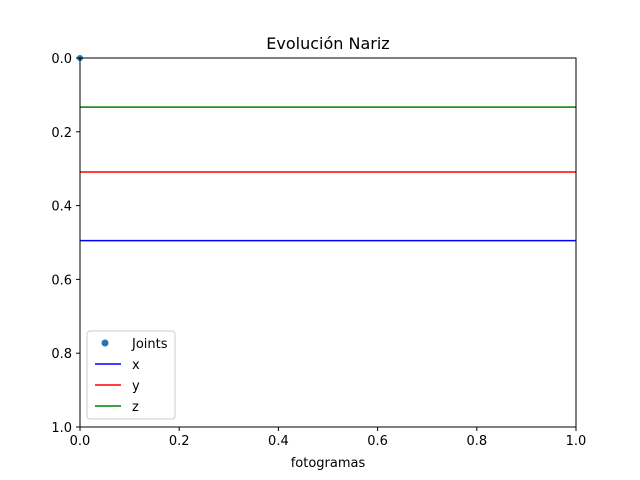  I want to click on y-tick-label: 1.0, so click(61, 428).